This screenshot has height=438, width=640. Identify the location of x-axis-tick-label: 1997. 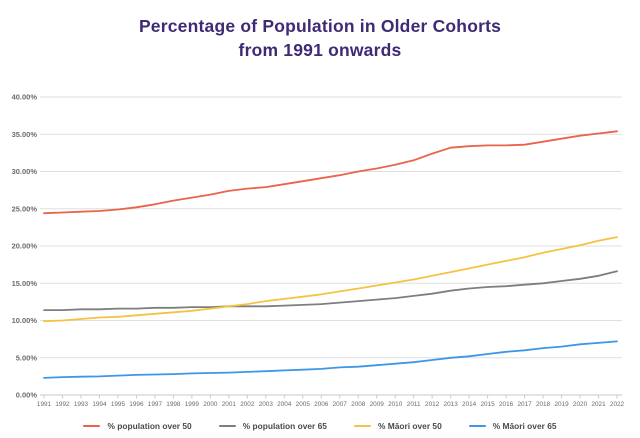
(155, 404).